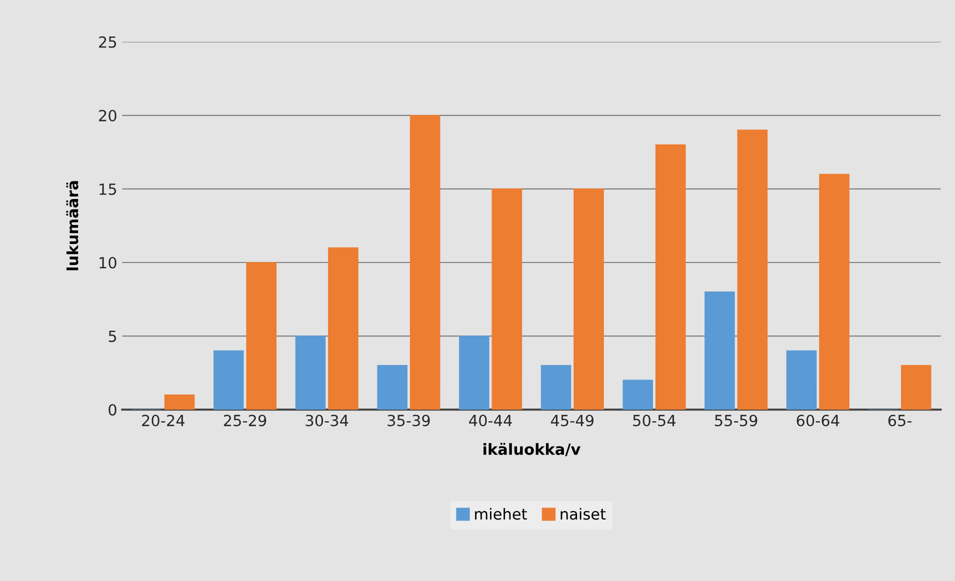 The width and height of the screenshot is (955, 581). Describe the element at coordinates (107, 116) in the screenshot. I see `y-tick-label: 20` at that location.